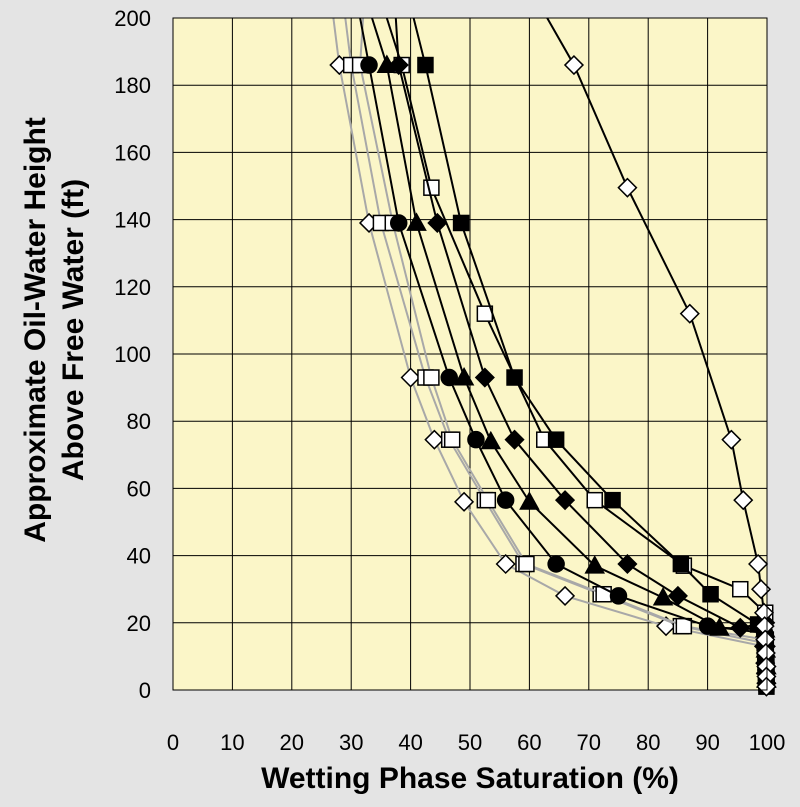  I want to click on y-tick-labels: 0 20 40 60 80 100 120 140 160 180 200, so click(132, 354).